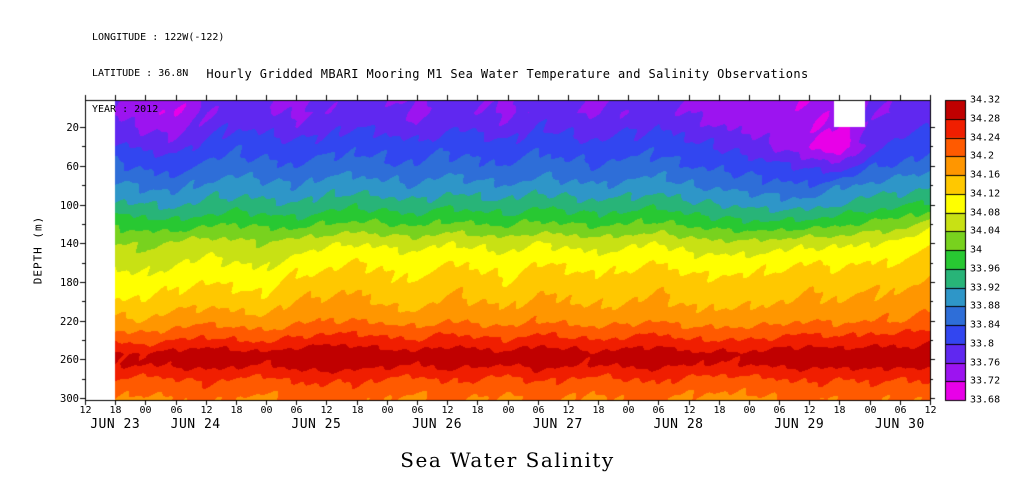 This screenshot has height=504, width=1009. Describe the element at coordinates (985, 400) in the screenshot. I see `colorbar-label: 33.68` at that location.